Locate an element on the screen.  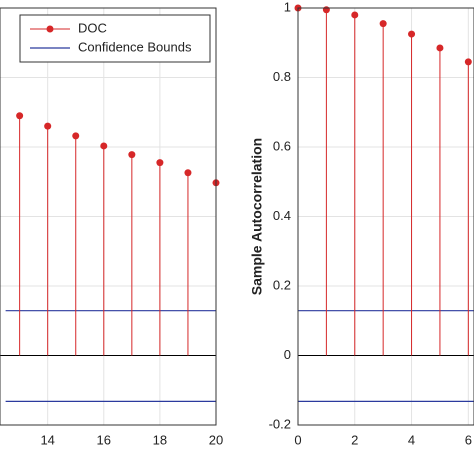
x-tick-label: 4 is located at coordinates (411, 439).